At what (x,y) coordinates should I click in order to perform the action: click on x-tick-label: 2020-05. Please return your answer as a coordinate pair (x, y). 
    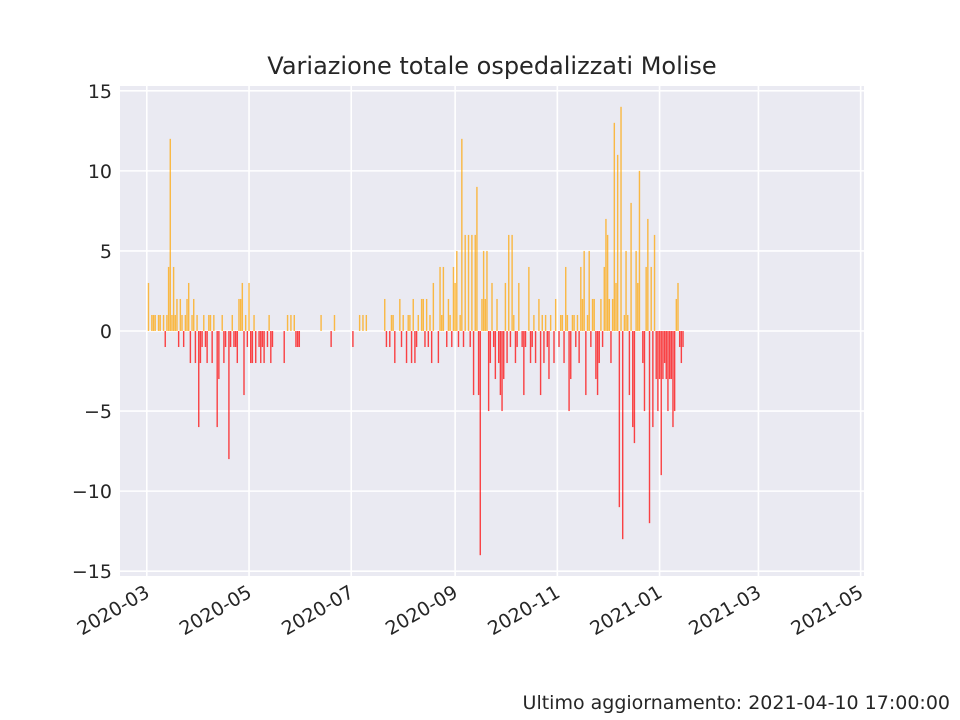
    Looking at the image, I should click on (216, 610).